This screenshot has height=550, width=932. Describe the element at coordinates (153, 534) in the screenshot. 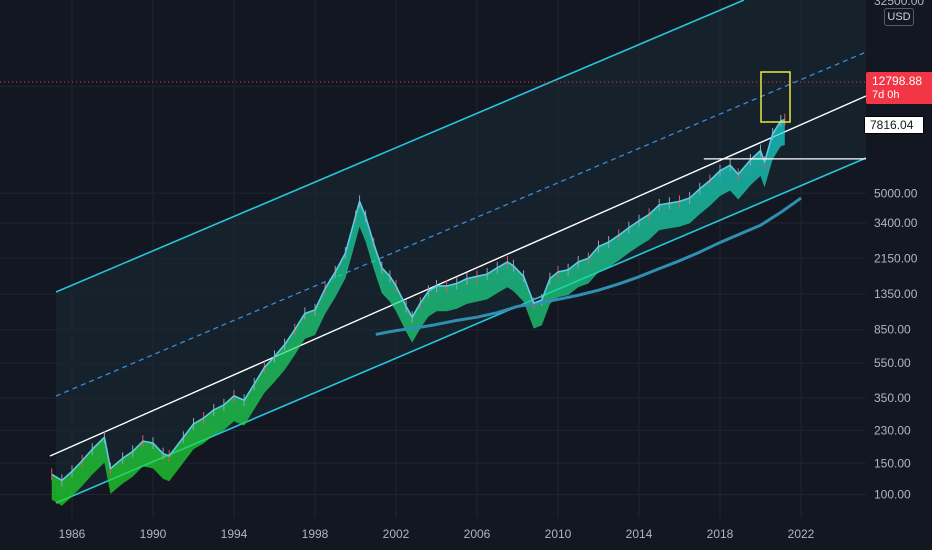

I see `x-tick-label: 1990` at that location.